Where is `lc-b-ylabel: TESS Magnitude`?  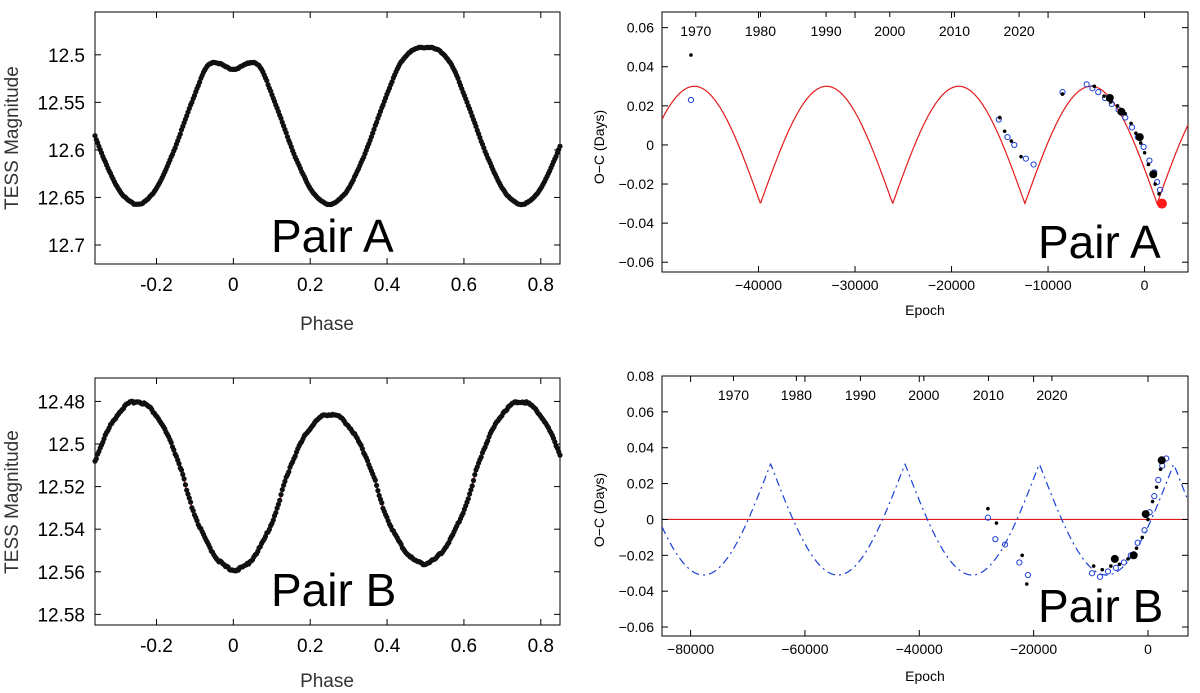 lc-b-ylabel: TESS Magnitude is located at coordinates (12, 502).